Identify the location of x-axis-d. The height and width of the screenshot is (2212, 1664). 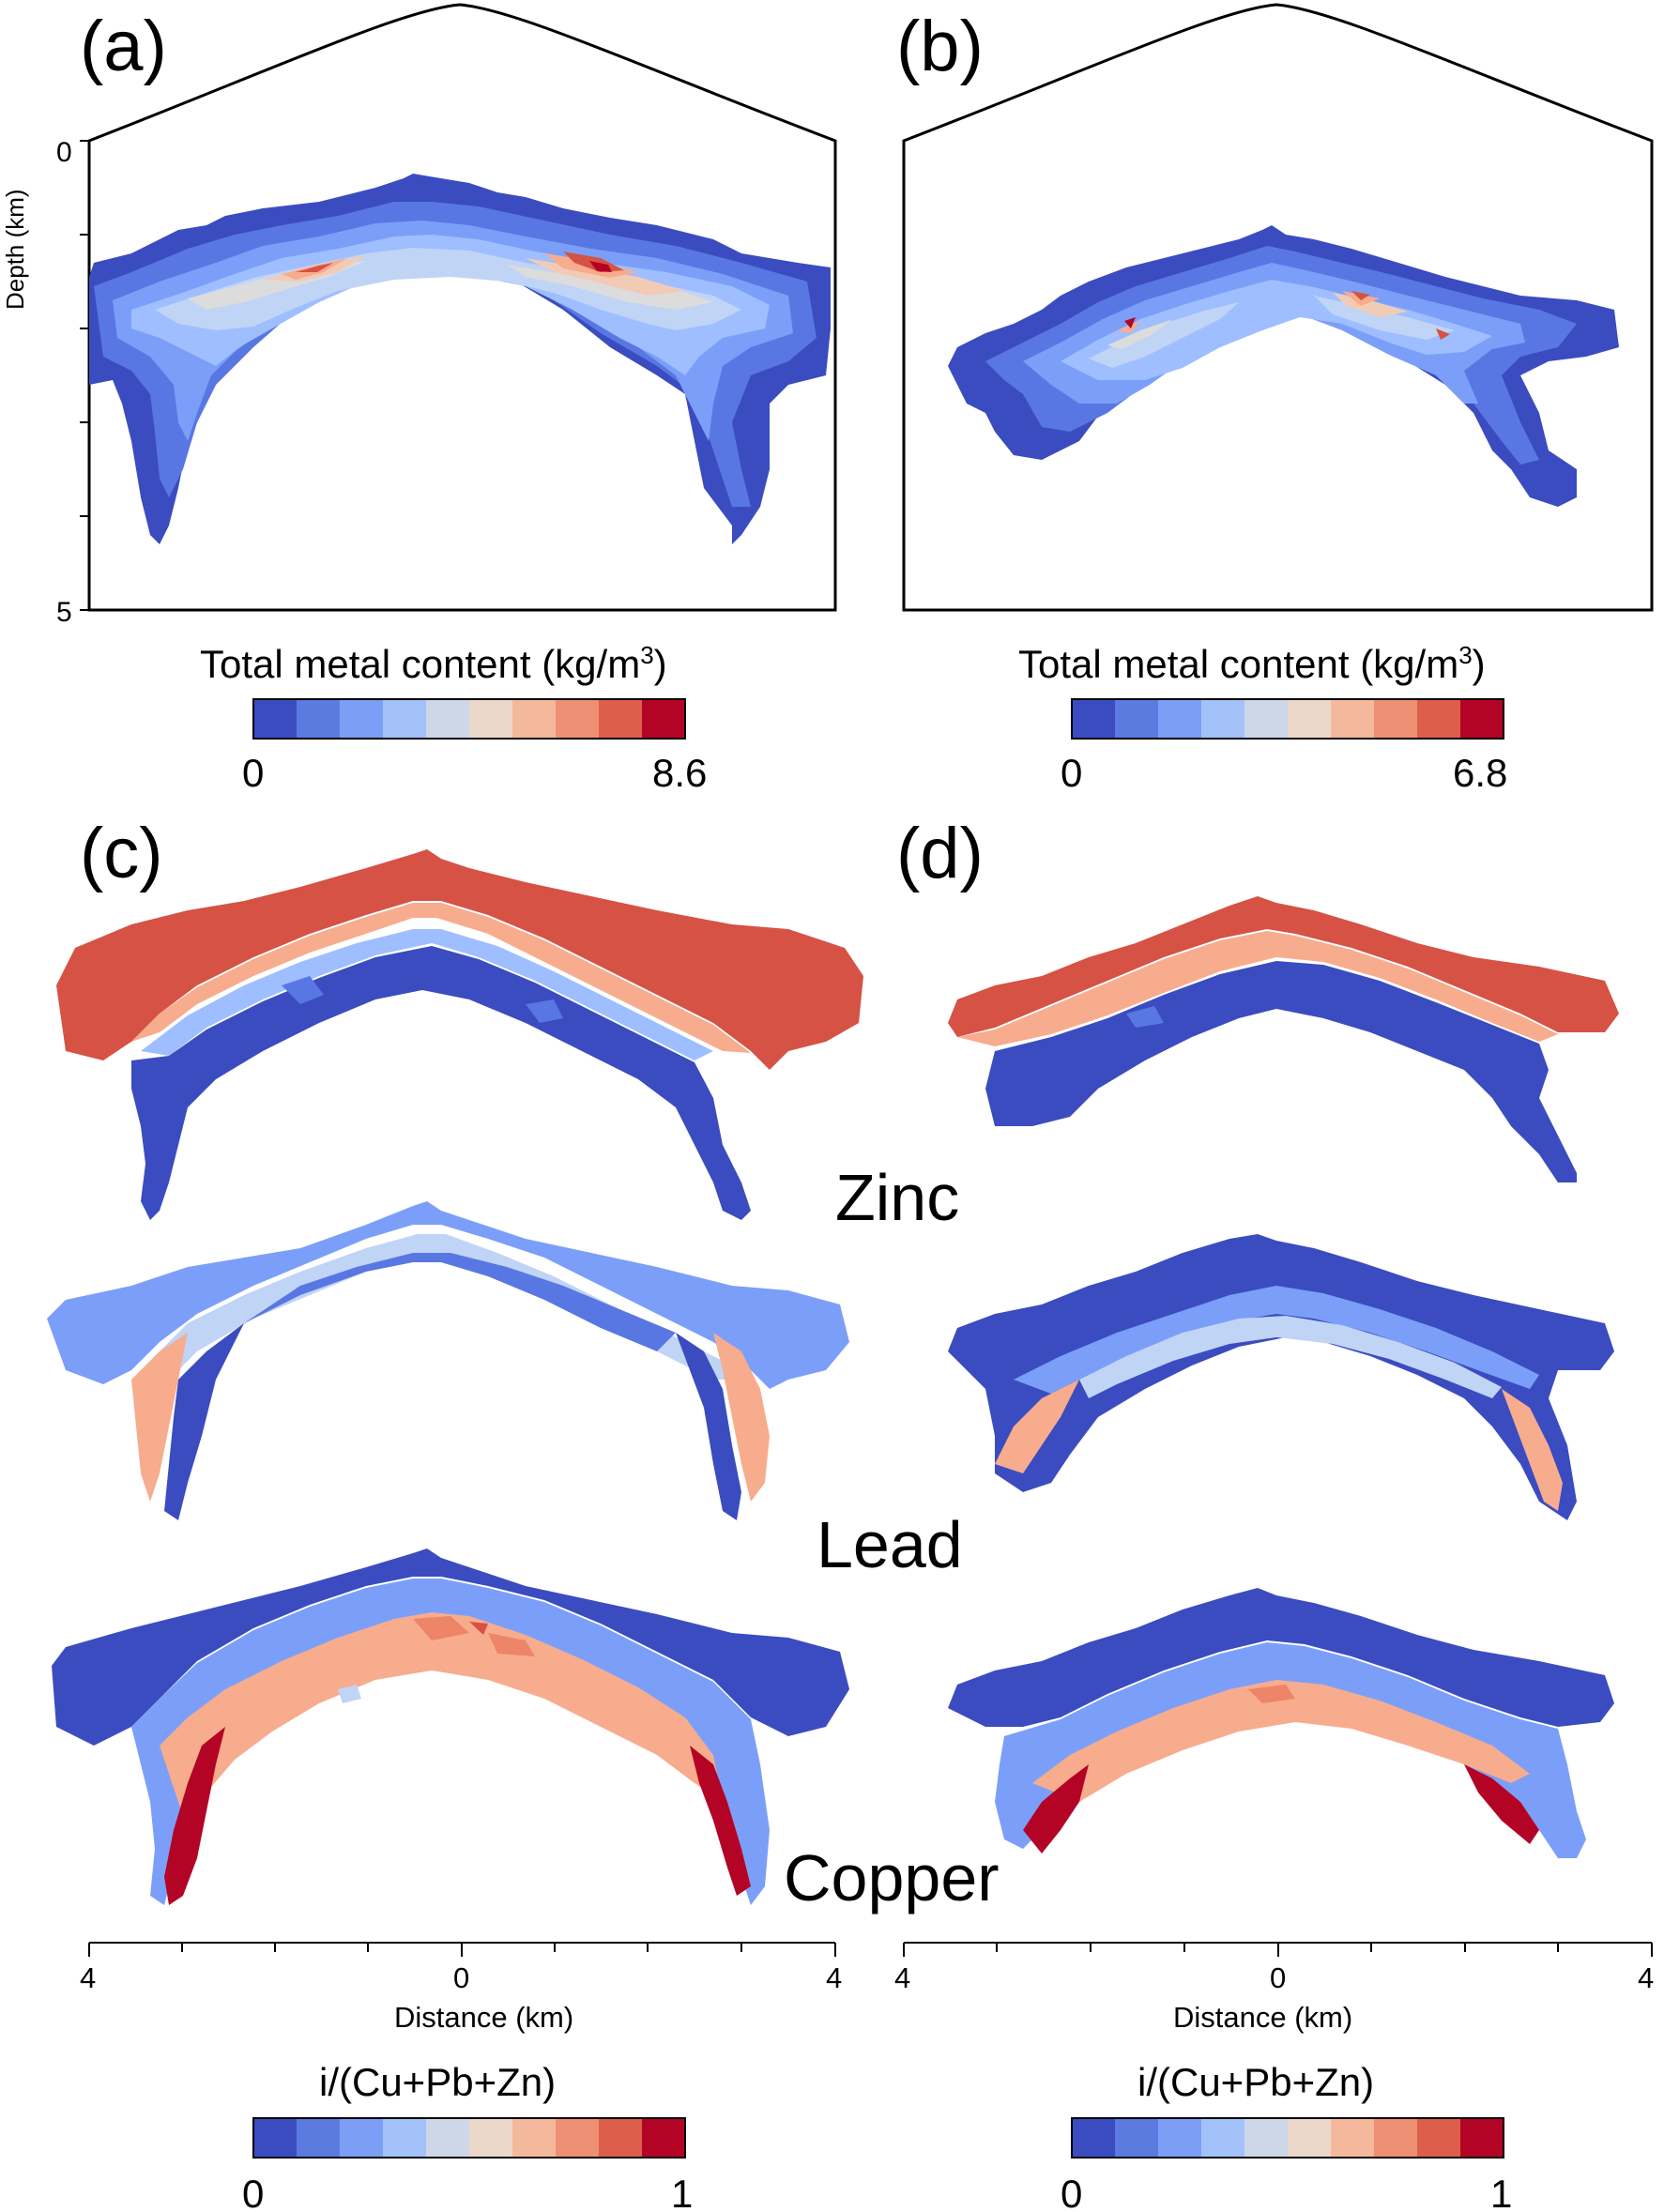
(1278, 1949).